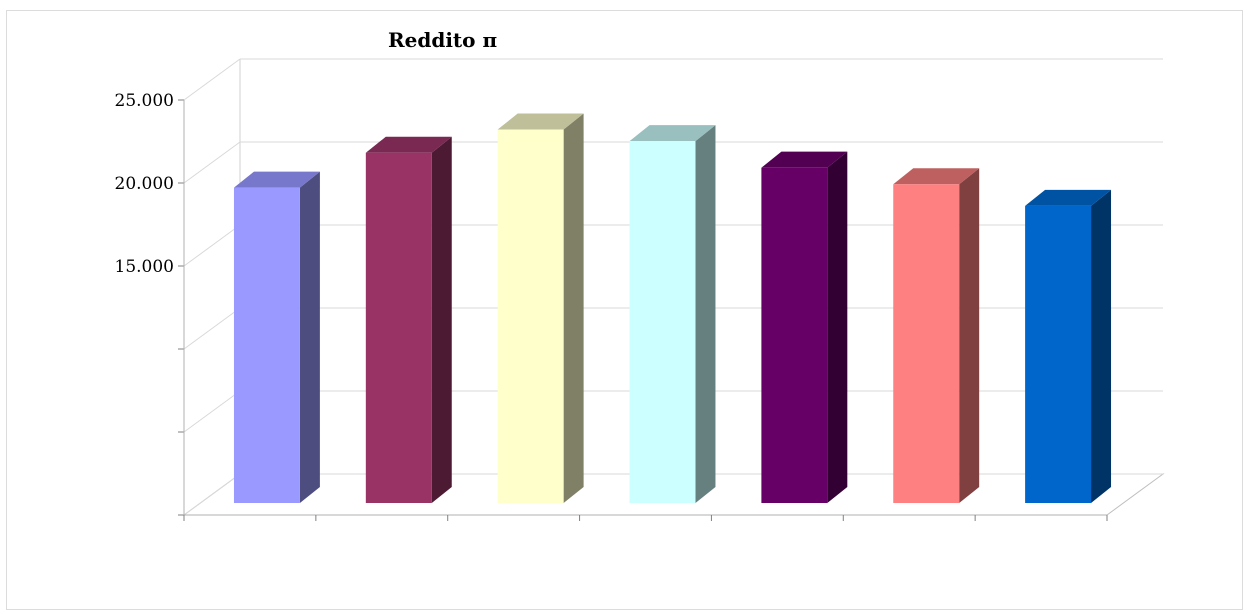 This screenshot has height=614, width=1249. Describe the element at coordinates (144, 101) in the screenshot. I see `y-tick-label: 25.000` at that location.